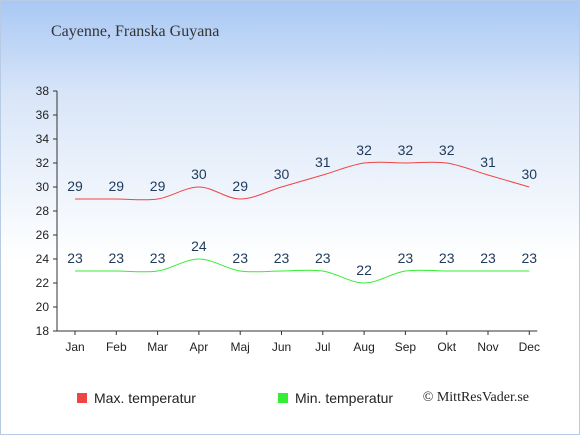 The width and height of the screenshot is (580, 435). I want to click on legend-max: Max. temperatur, so click(136, 398).